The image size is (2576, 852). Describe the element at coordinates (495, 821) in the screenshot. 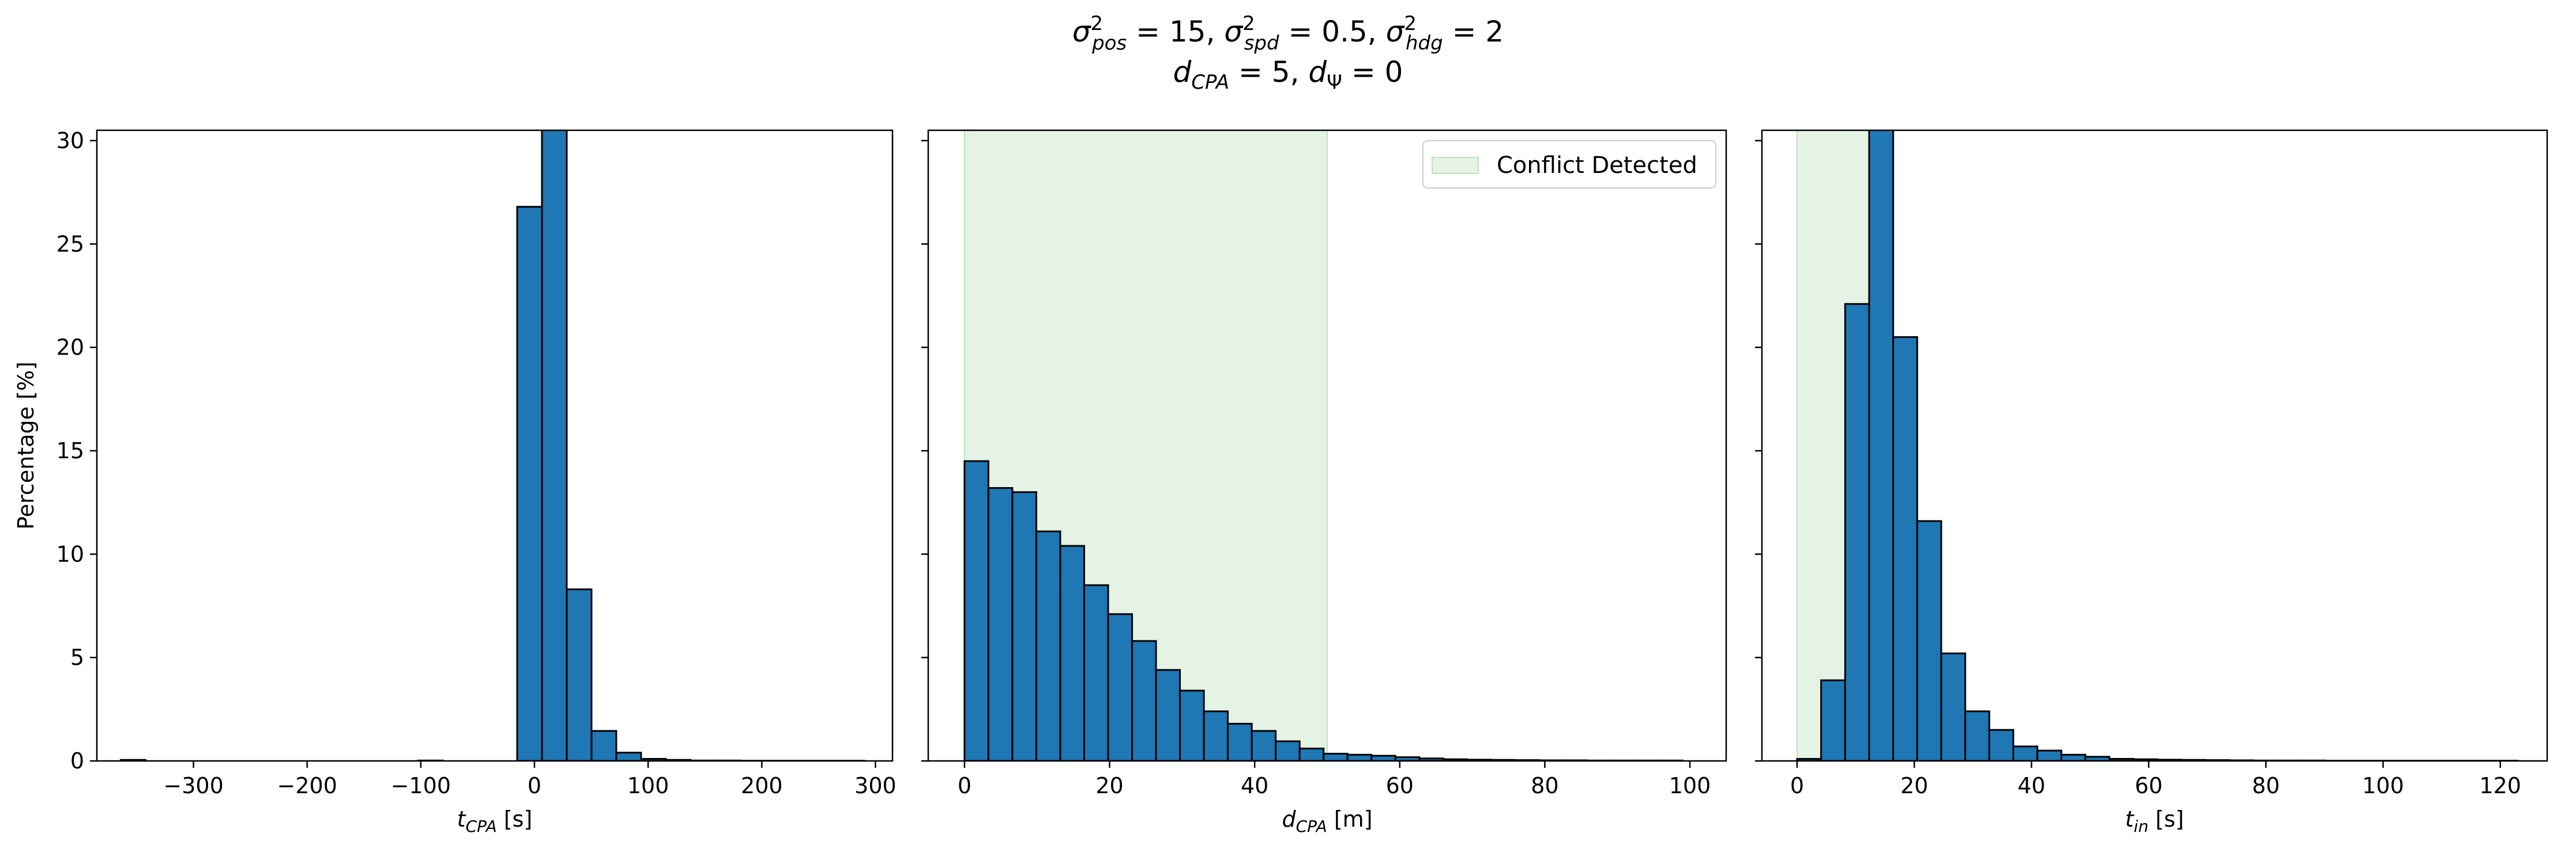

I see `x-axis-label: tCPA [s]` at that location.